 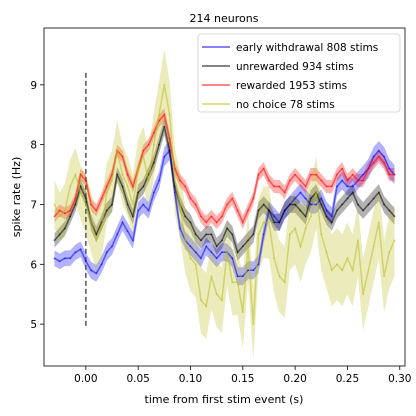 I want to click on legend-label-rewarded: rewarded 1953 stims, so click(x=291, y=86).